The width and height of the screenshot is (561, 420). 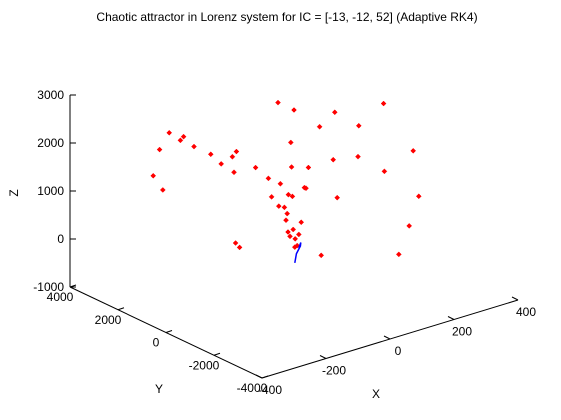 What do you see at coordinates (334, 371) in the screenshot?
I see `x-tick-label: -200` at bounding box center [334, 371].